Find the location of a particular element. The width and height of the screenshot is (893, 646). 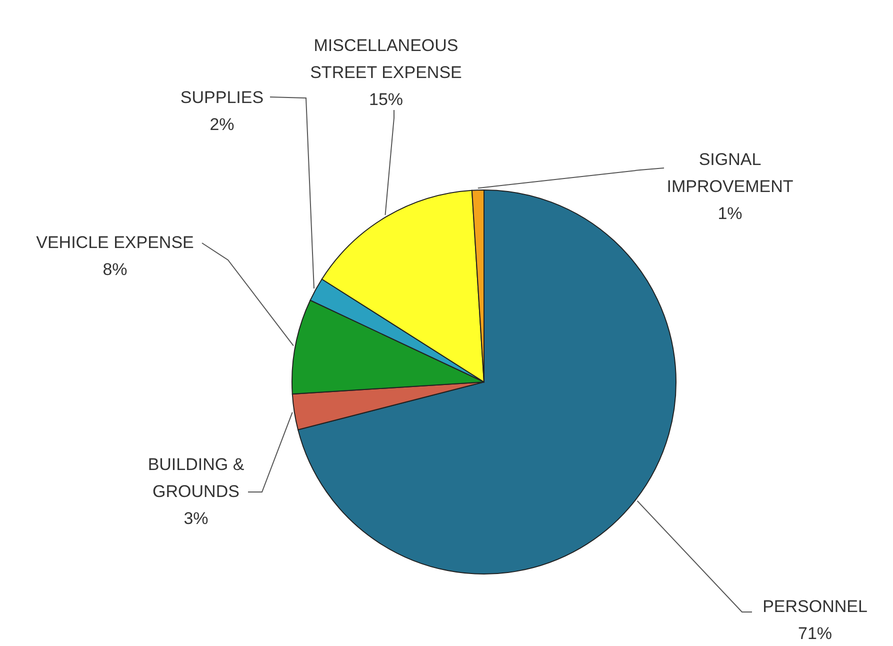

data-label: 3% is located at coordinates (196, 518).